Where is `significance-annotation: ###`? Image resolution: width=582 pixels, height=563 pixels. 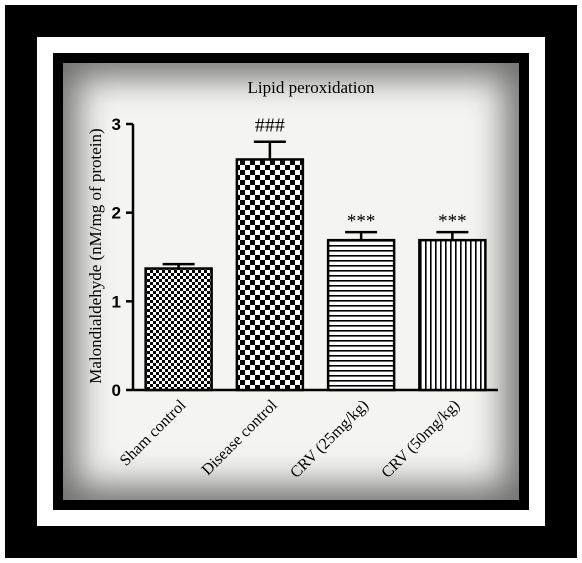
significance-annotation: ### is located at coordinates (270, 126).